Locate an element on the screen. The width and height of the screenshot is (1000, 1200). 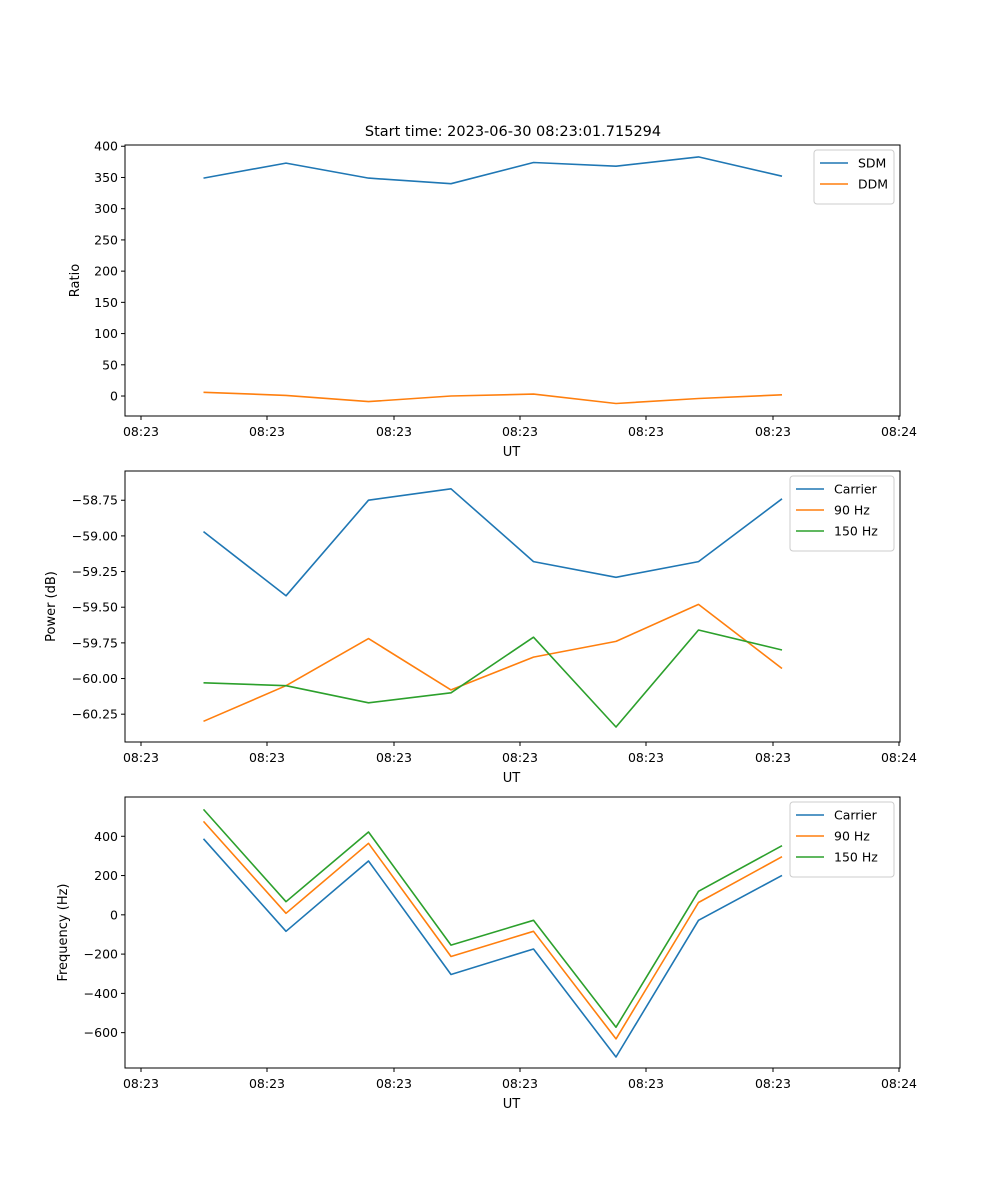
y-tick-label: 50 is located at coordinates (110, 364).